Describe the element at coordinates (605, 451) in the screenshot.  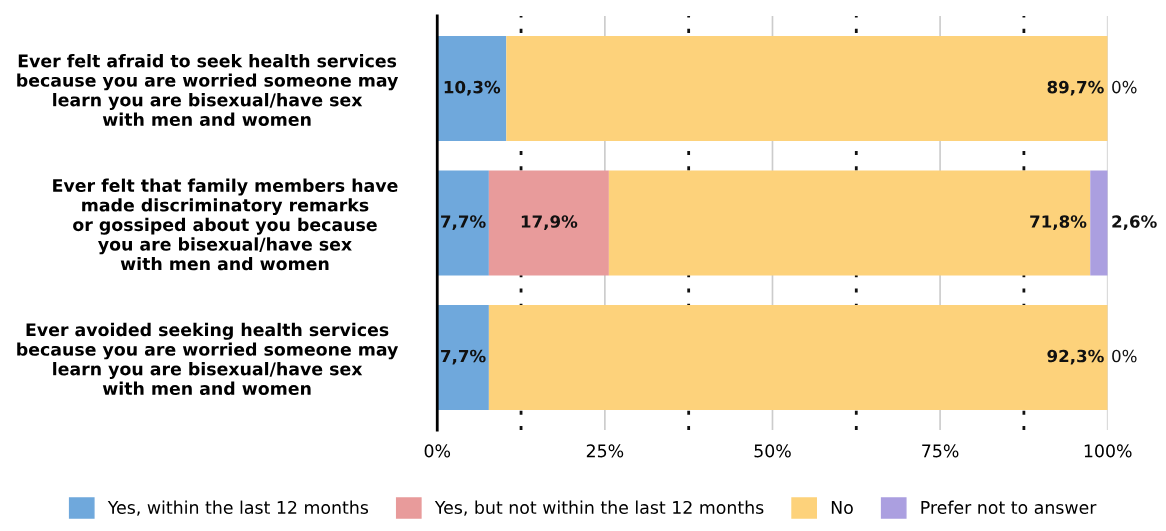
I see `x-tick-label: 25%` at that location.